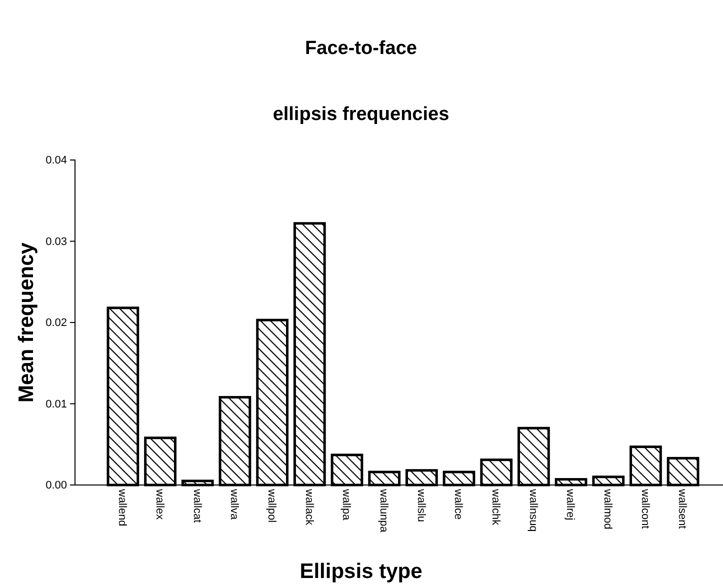 The width and height of the screenshot is (723, 587). Describe the element at coordinates (361, 48) in the screenshot. I see `chart-title: Face-to-face` at that location.